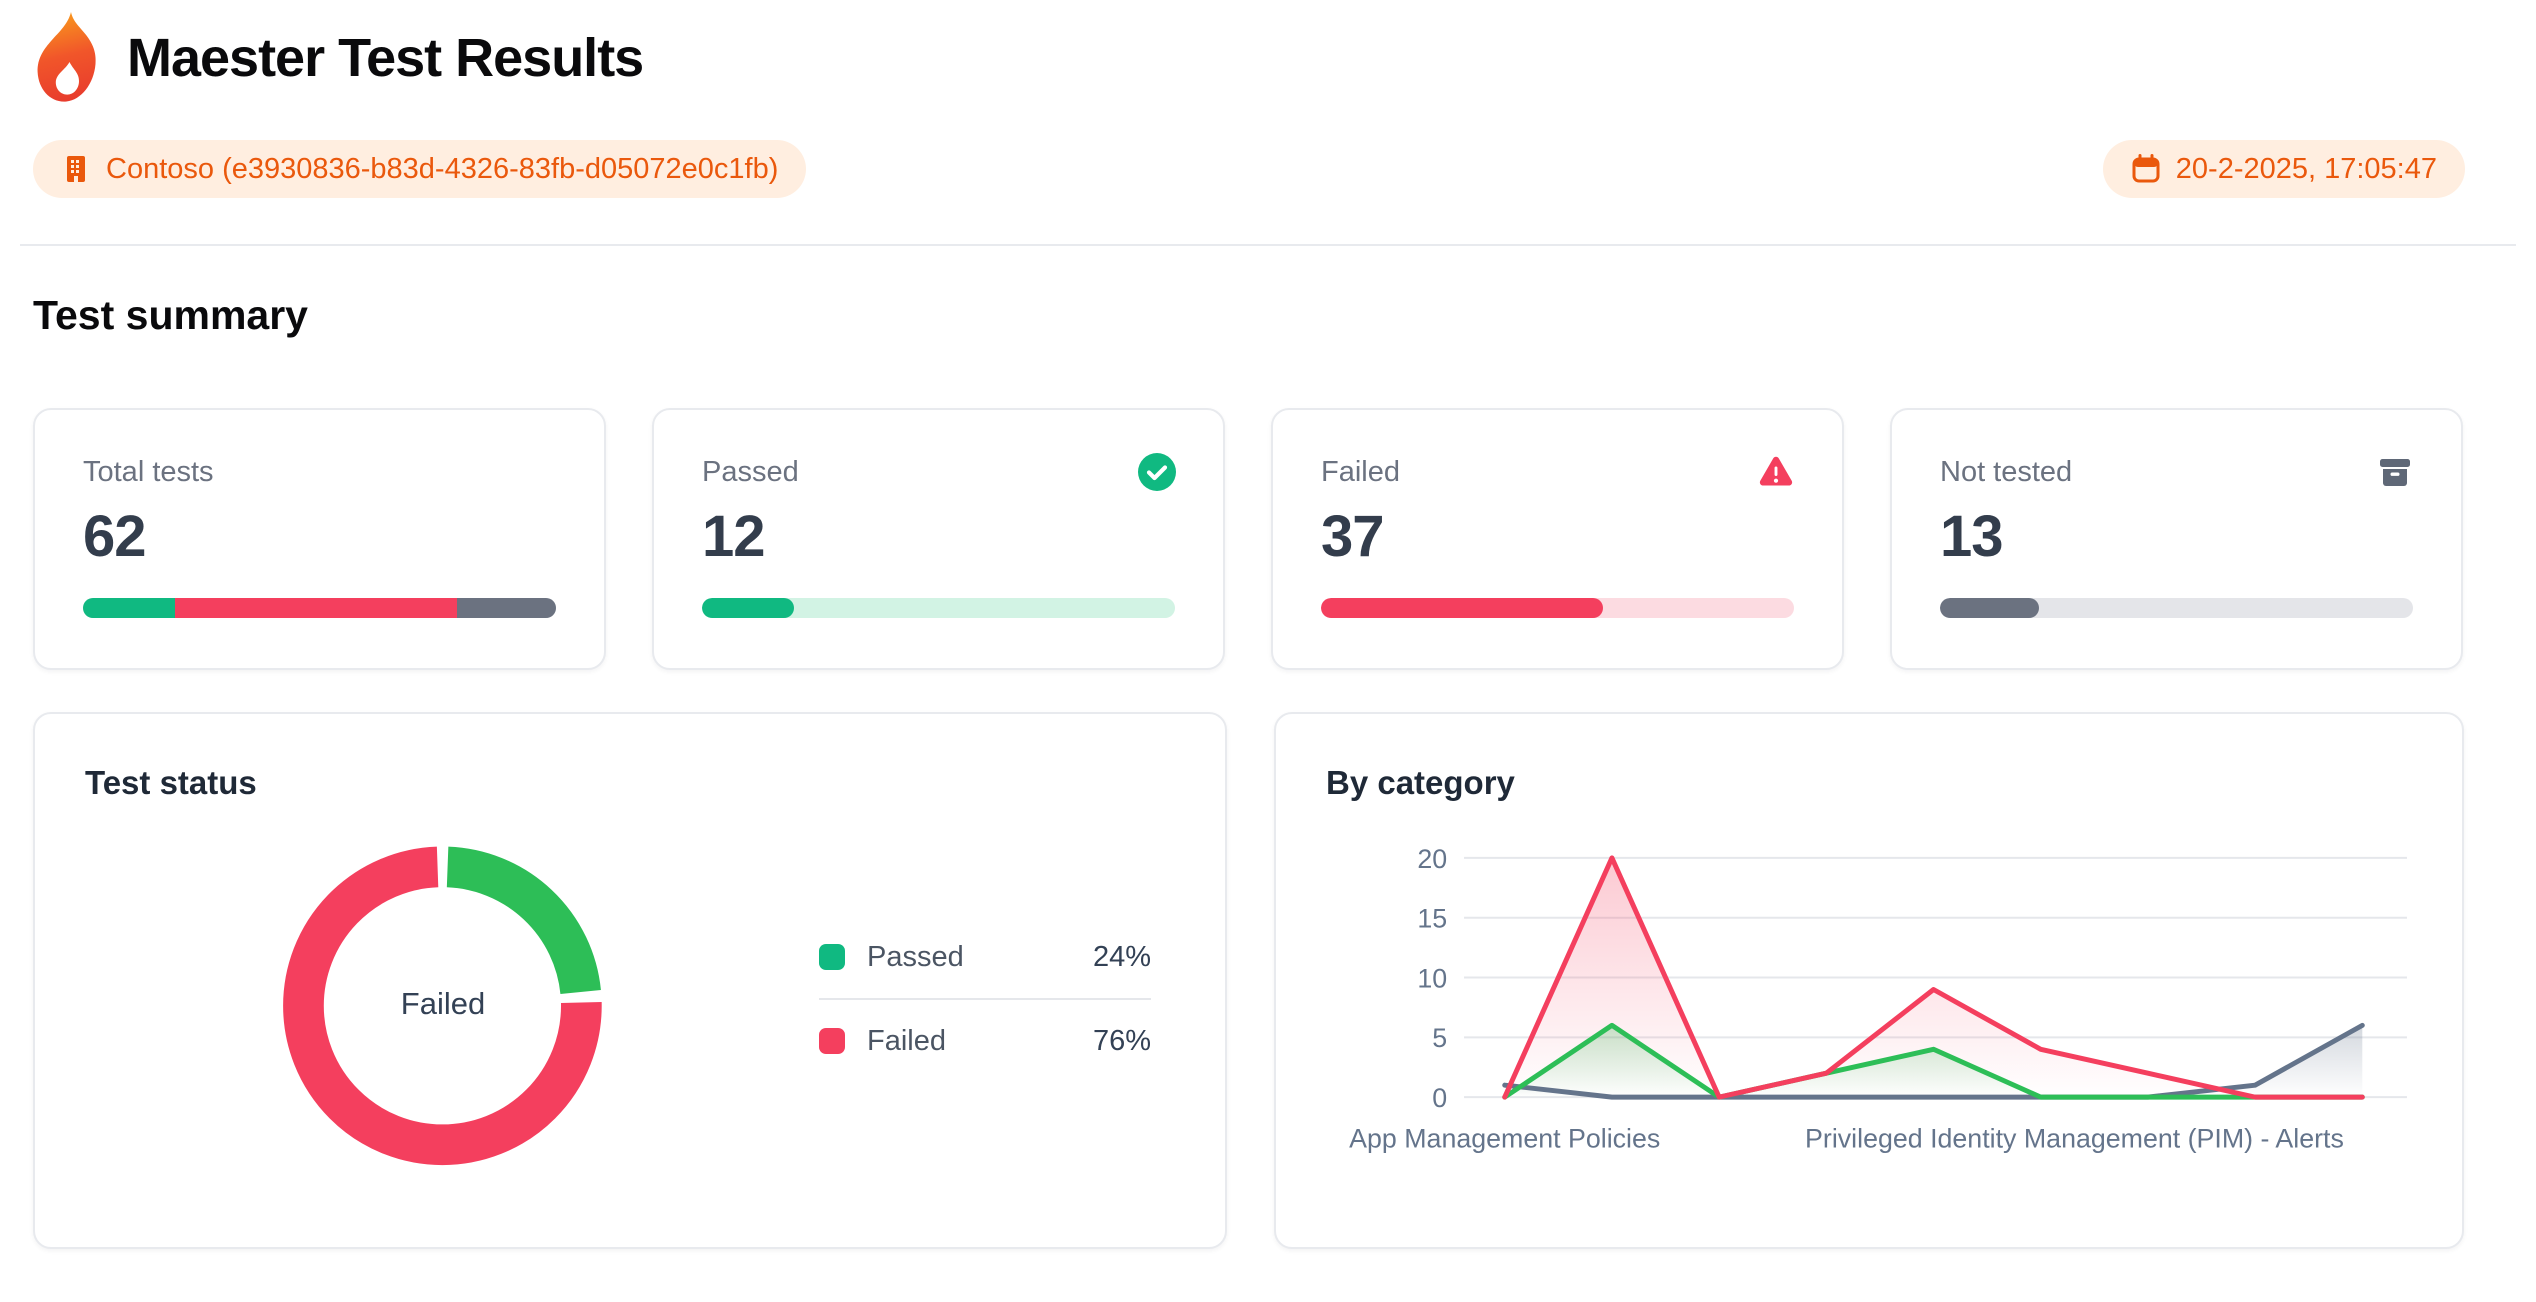 The image size is (2536, 1302). What do you see at coordinates (1776, 474) in the screenshot?
I see `alert-triangle-icon` at bounding box center [1776, 474].